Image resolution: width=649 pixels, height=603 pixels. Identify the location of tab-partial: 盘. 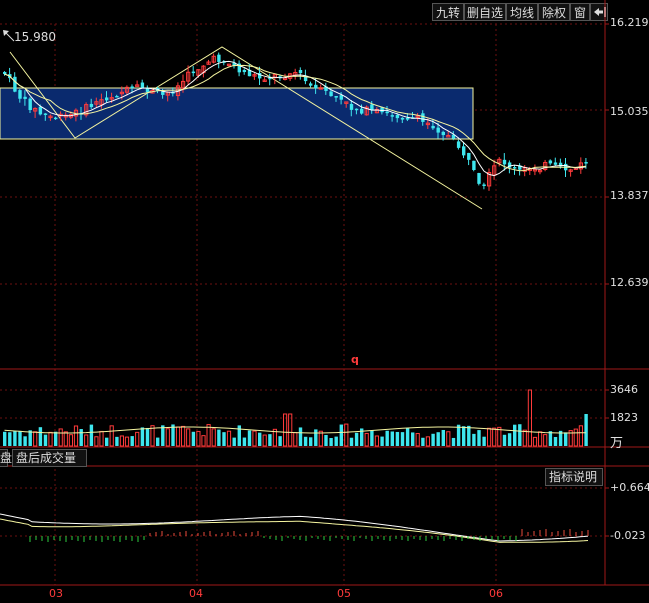
(6, 458).